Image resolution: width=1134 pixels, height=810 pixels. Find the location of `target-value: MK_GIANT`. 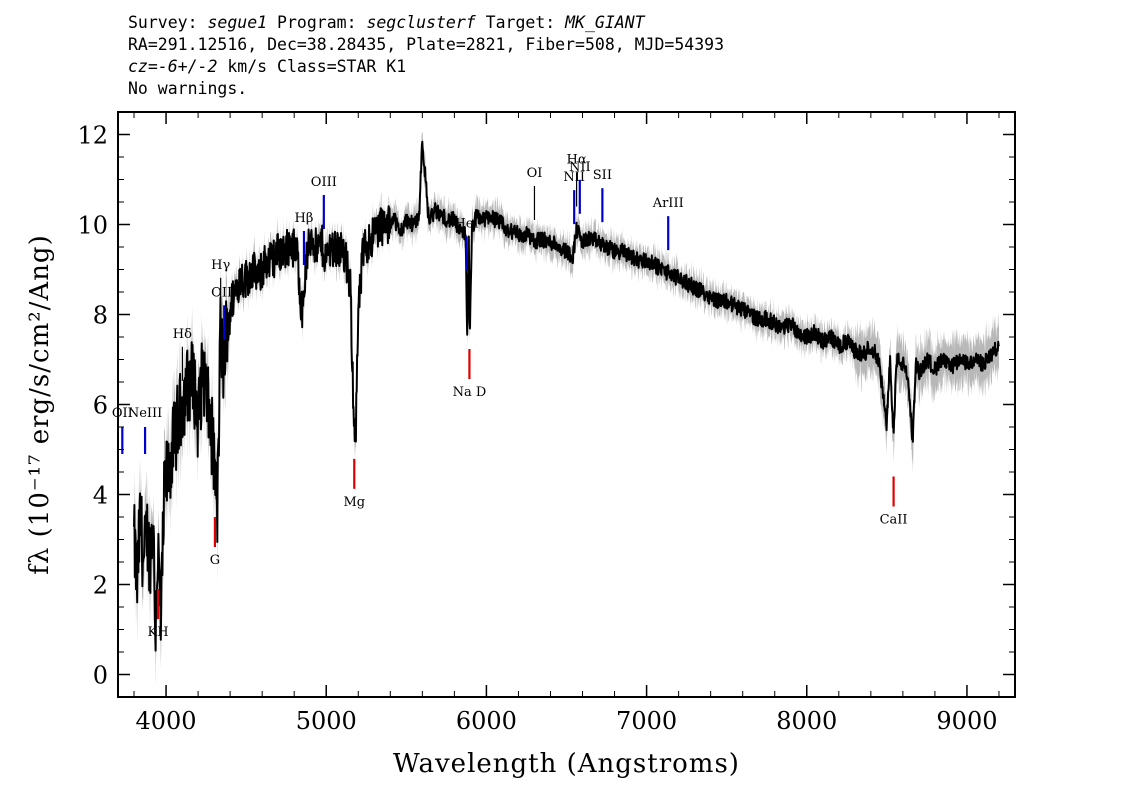

target-value: MK_GIANT is located at coordinates (605, 22).